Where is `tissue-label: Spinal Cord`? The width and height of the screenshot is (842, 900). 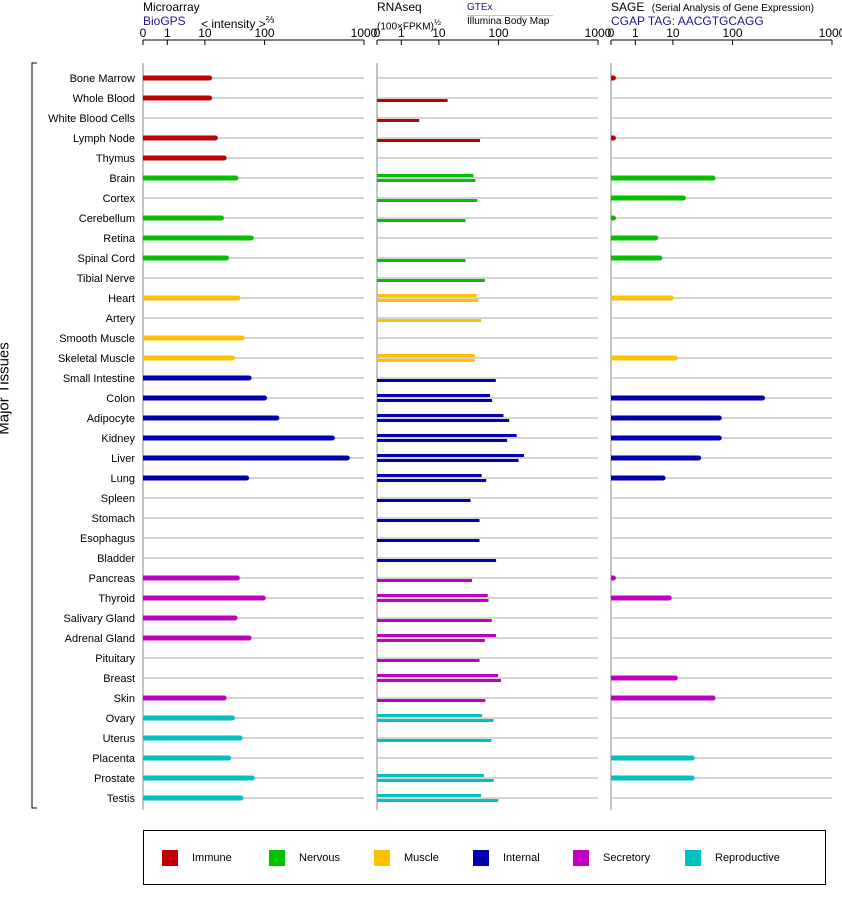 tissue-label: Spinal Cord is located at coordinates (106, 259).